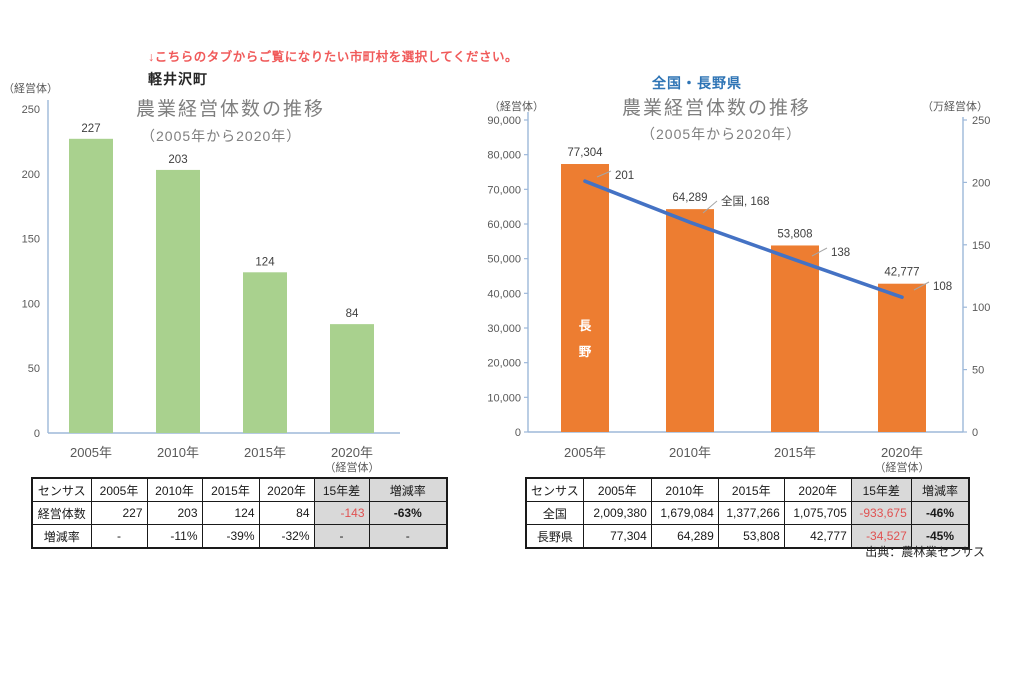 The image size is (1020, 680). I want to click on right-chart-bar-label: 53,808, so click(794, 234).